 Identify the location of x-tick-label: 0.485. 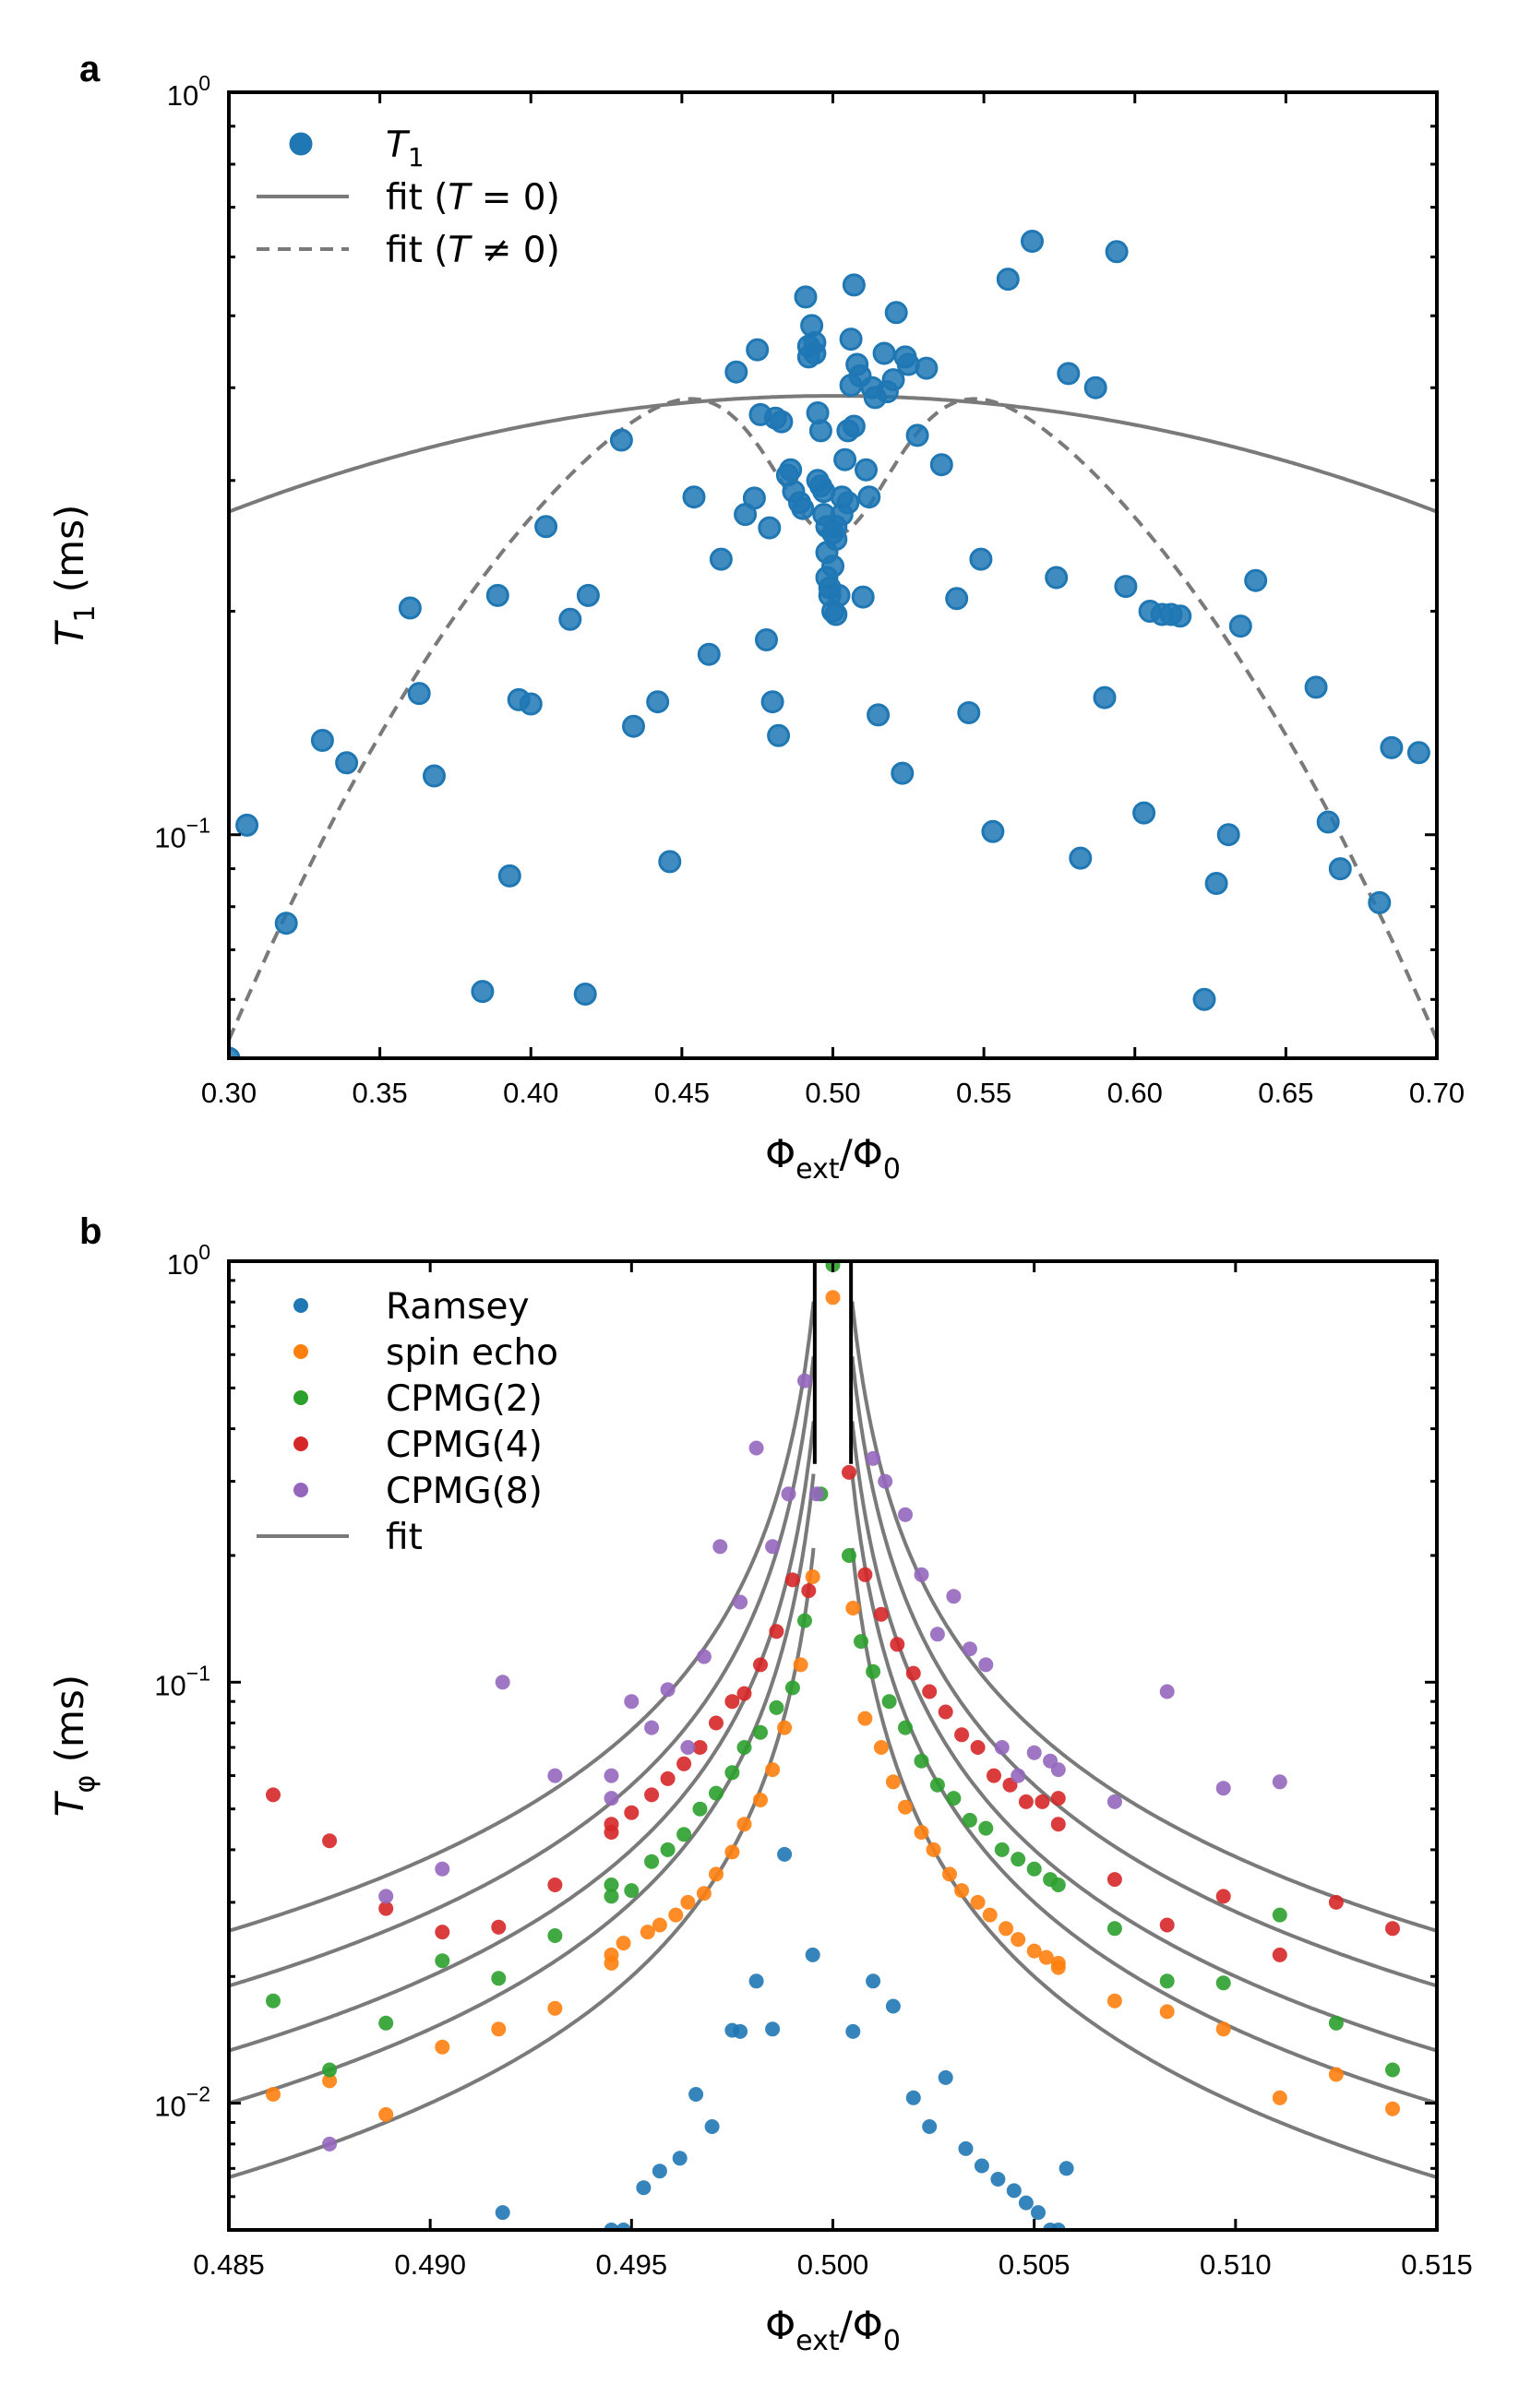
(229, 2264).